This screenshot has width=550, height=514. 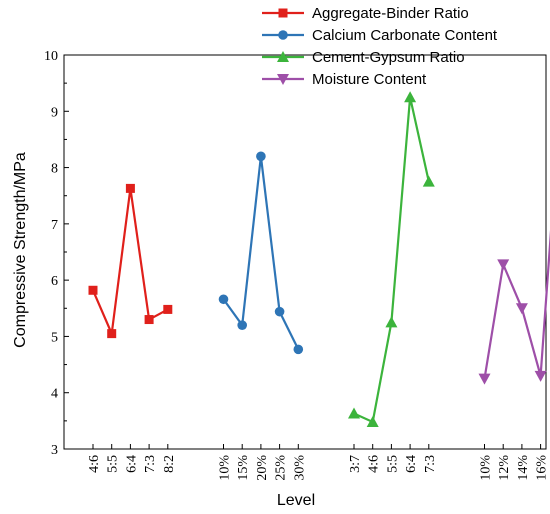 I want to click on y-tick-label: 8, so click(x=54, y=169).